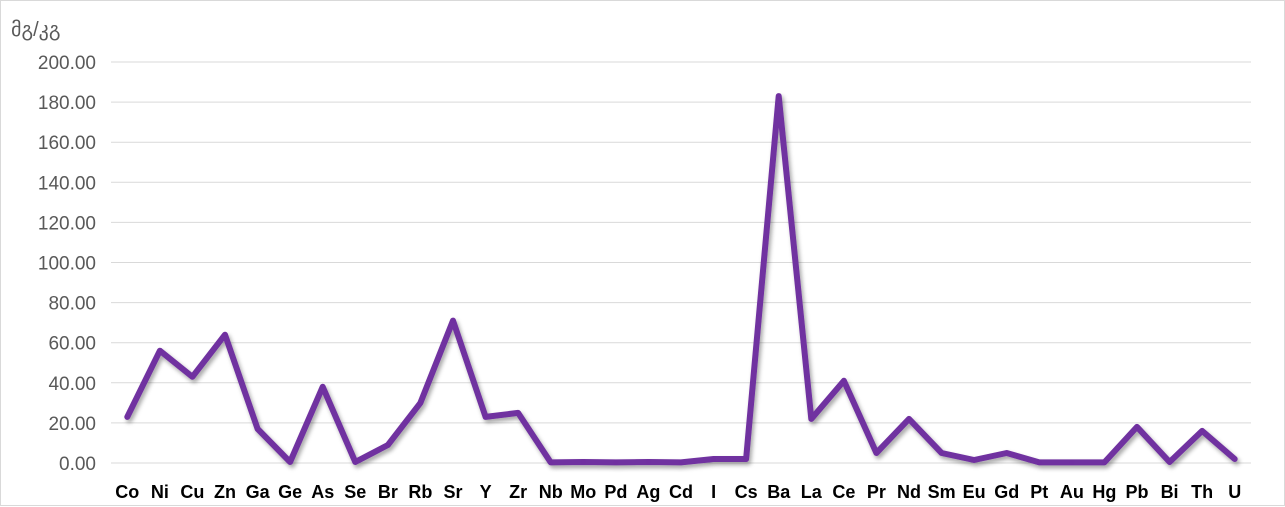  I want to click on y-tick-label: 180.00, so click(67, 103).